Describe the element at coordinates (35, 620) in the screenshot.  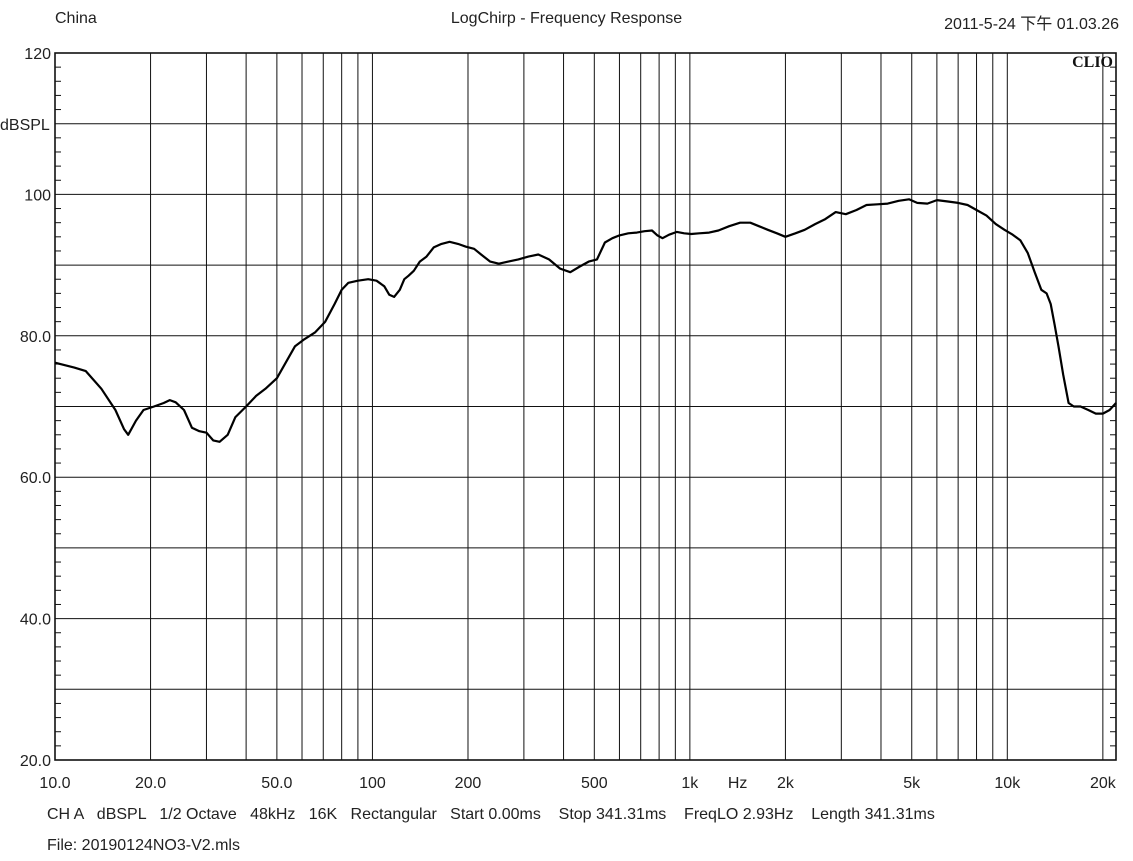
I see `y-tick-label: 40.0` at that location.